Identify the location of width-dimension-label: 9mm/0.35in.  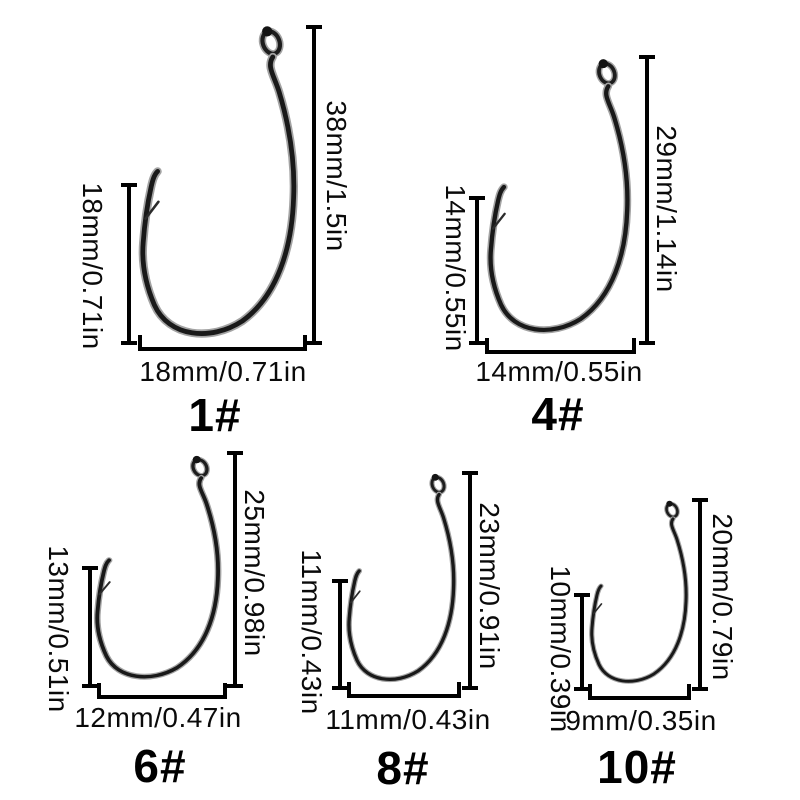
(641, 720).